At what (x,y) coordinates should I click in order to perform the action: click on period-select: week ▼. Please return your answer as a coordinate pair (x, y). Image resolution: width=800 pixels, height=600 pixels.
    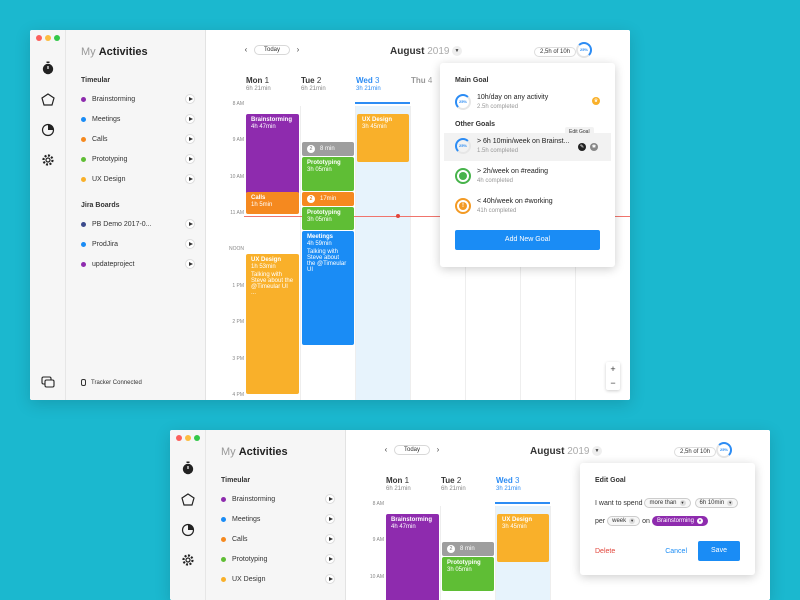
    Looking at the image, I should click on (624, 521).